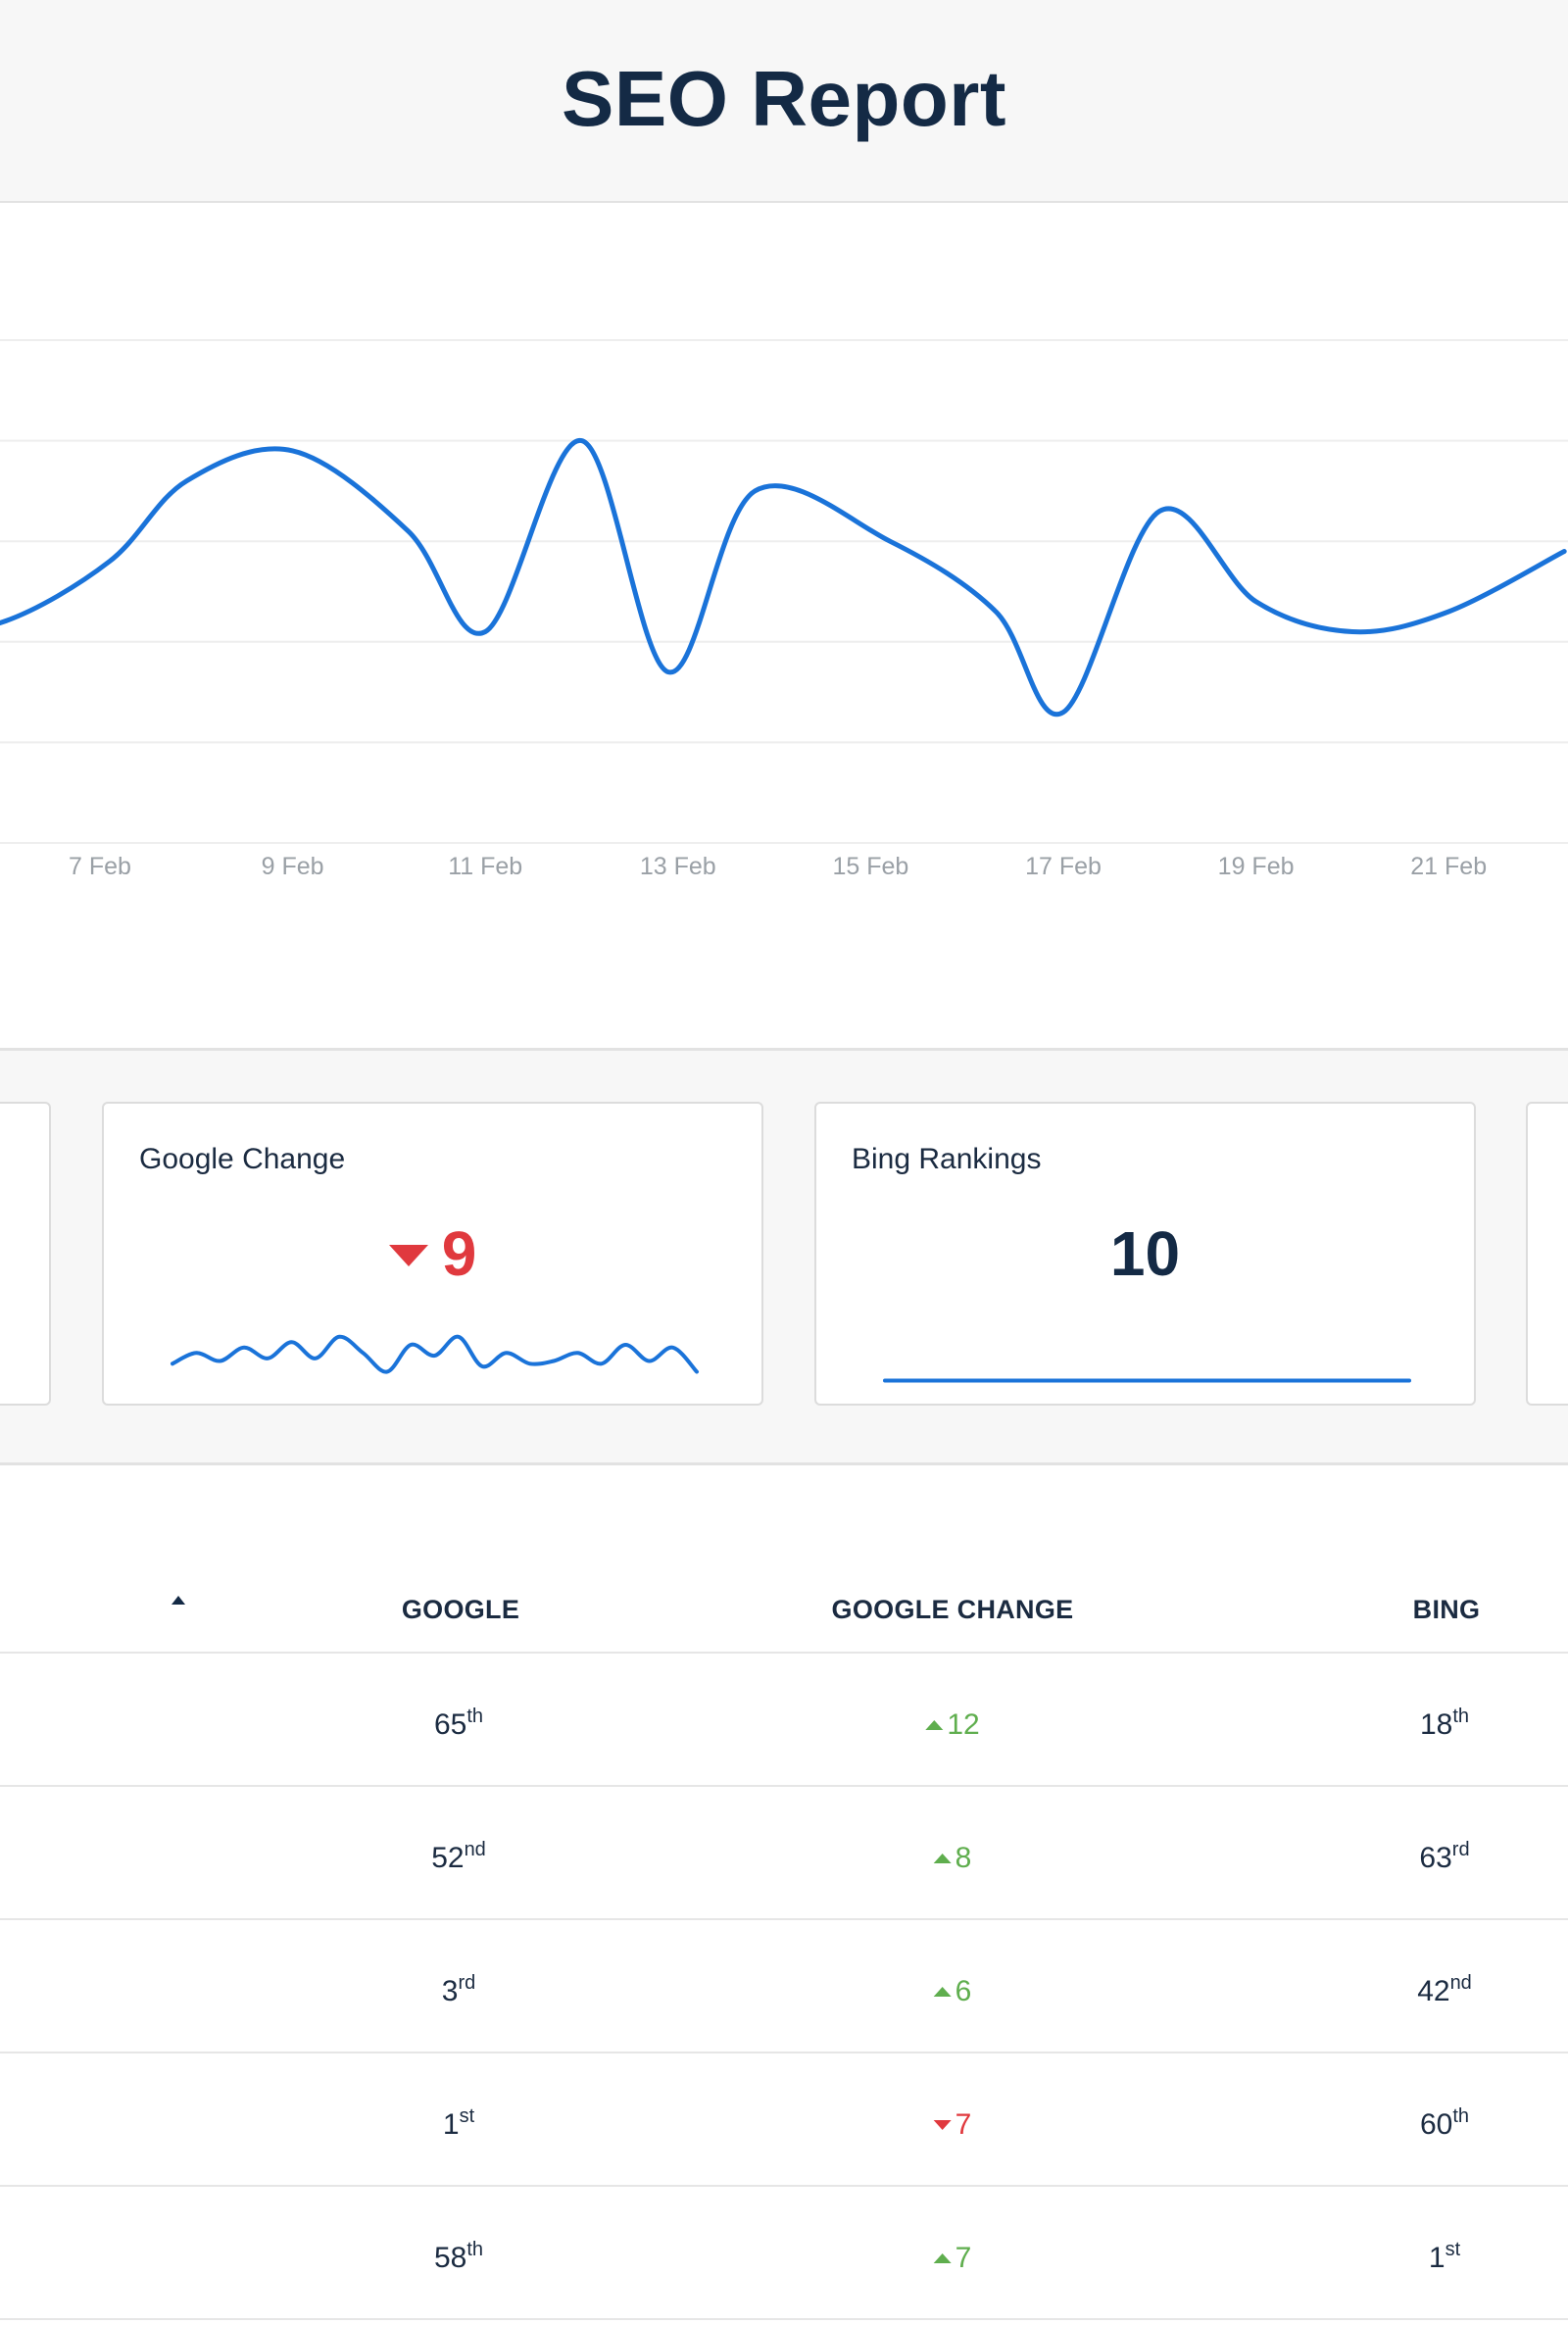 The height and width of the screenshot is (2325, 1568). Describe the element at coordinates (1444, 2123) in the screenshot. I see `bing-rank-cell: 60th` at that location.